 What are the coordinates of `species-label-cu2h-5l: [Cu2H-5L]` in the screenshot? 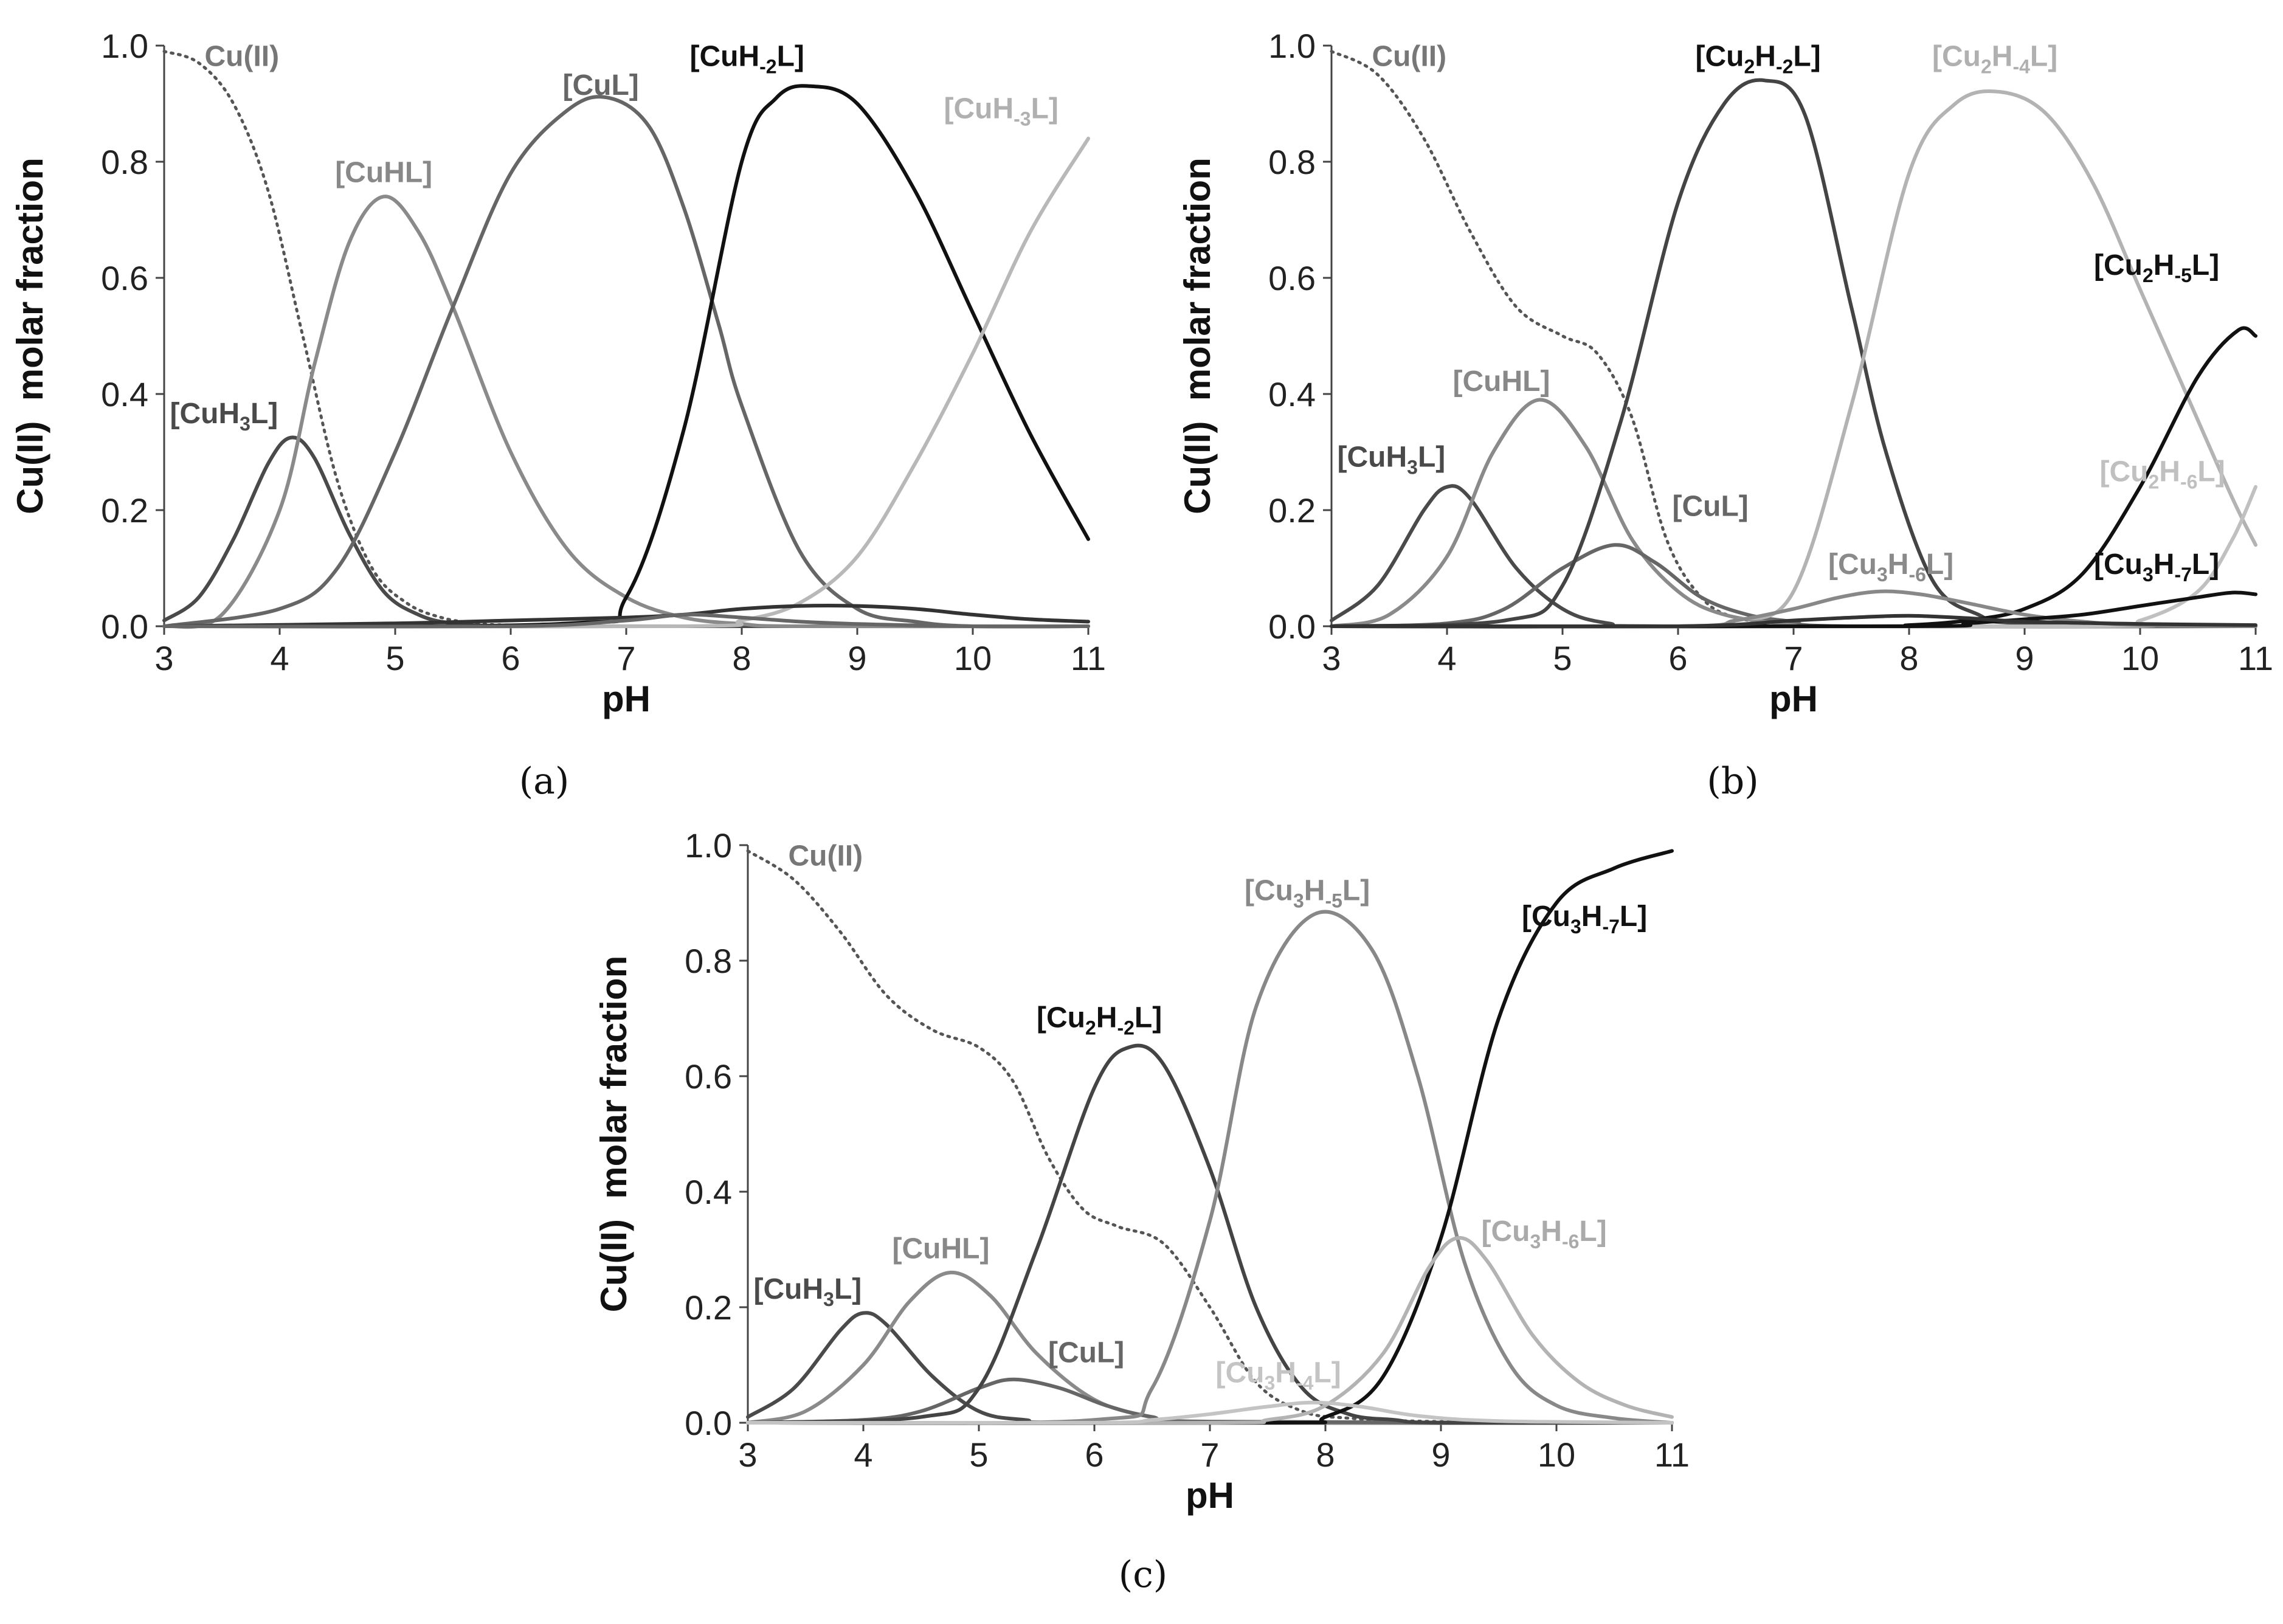 It's located at (2156, 267).